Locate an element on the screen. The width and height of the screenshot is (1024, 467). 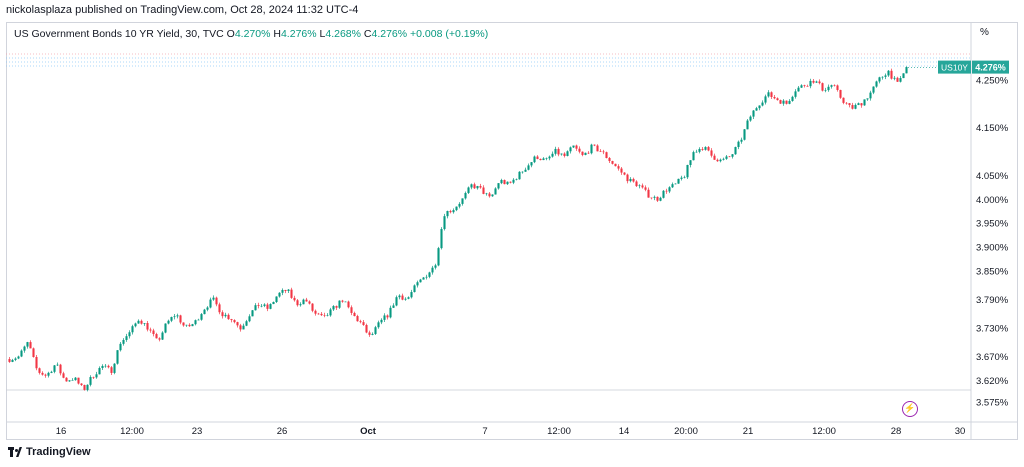
close-label: C is located at coordinates (367, 34).